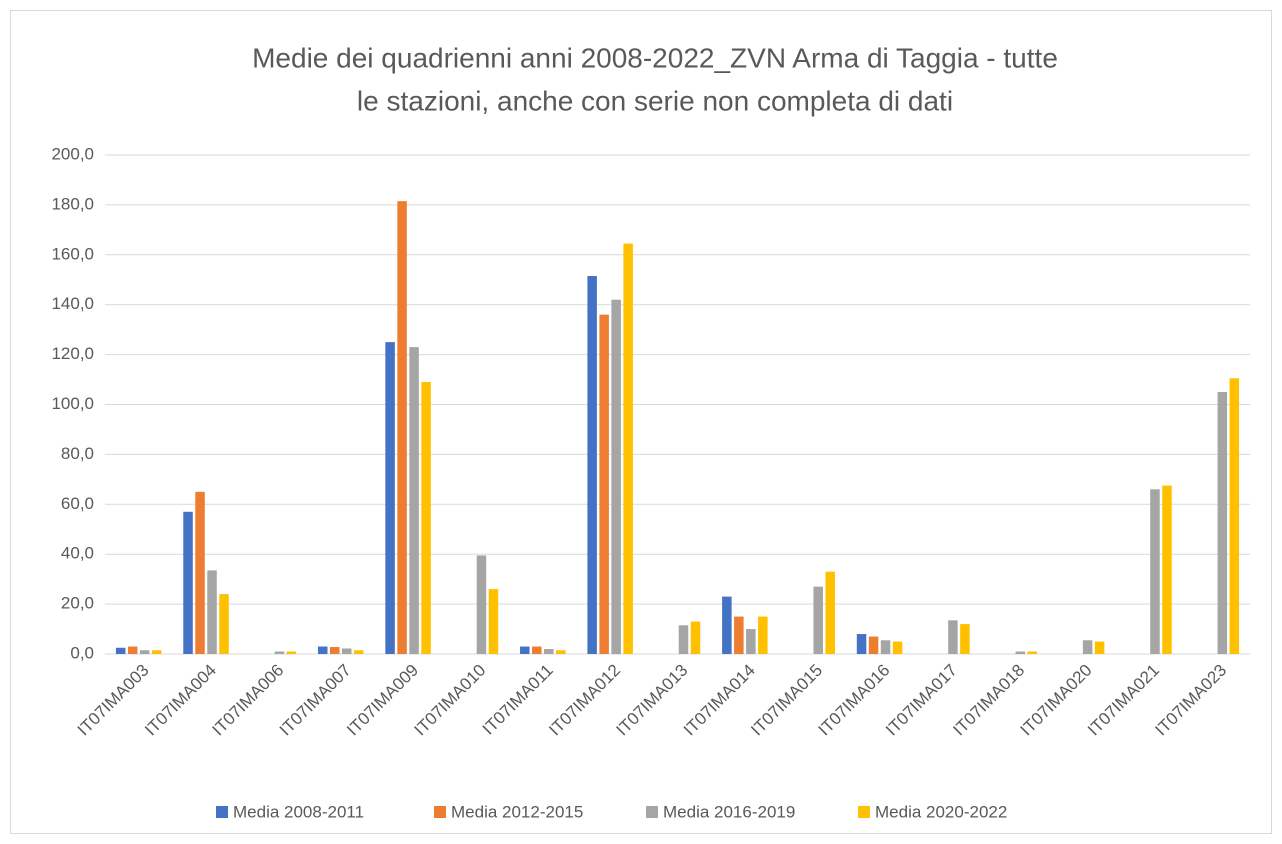 The image size is (1282, 844). I want to click on y-tick-label: 140,0, so click(72, 303).